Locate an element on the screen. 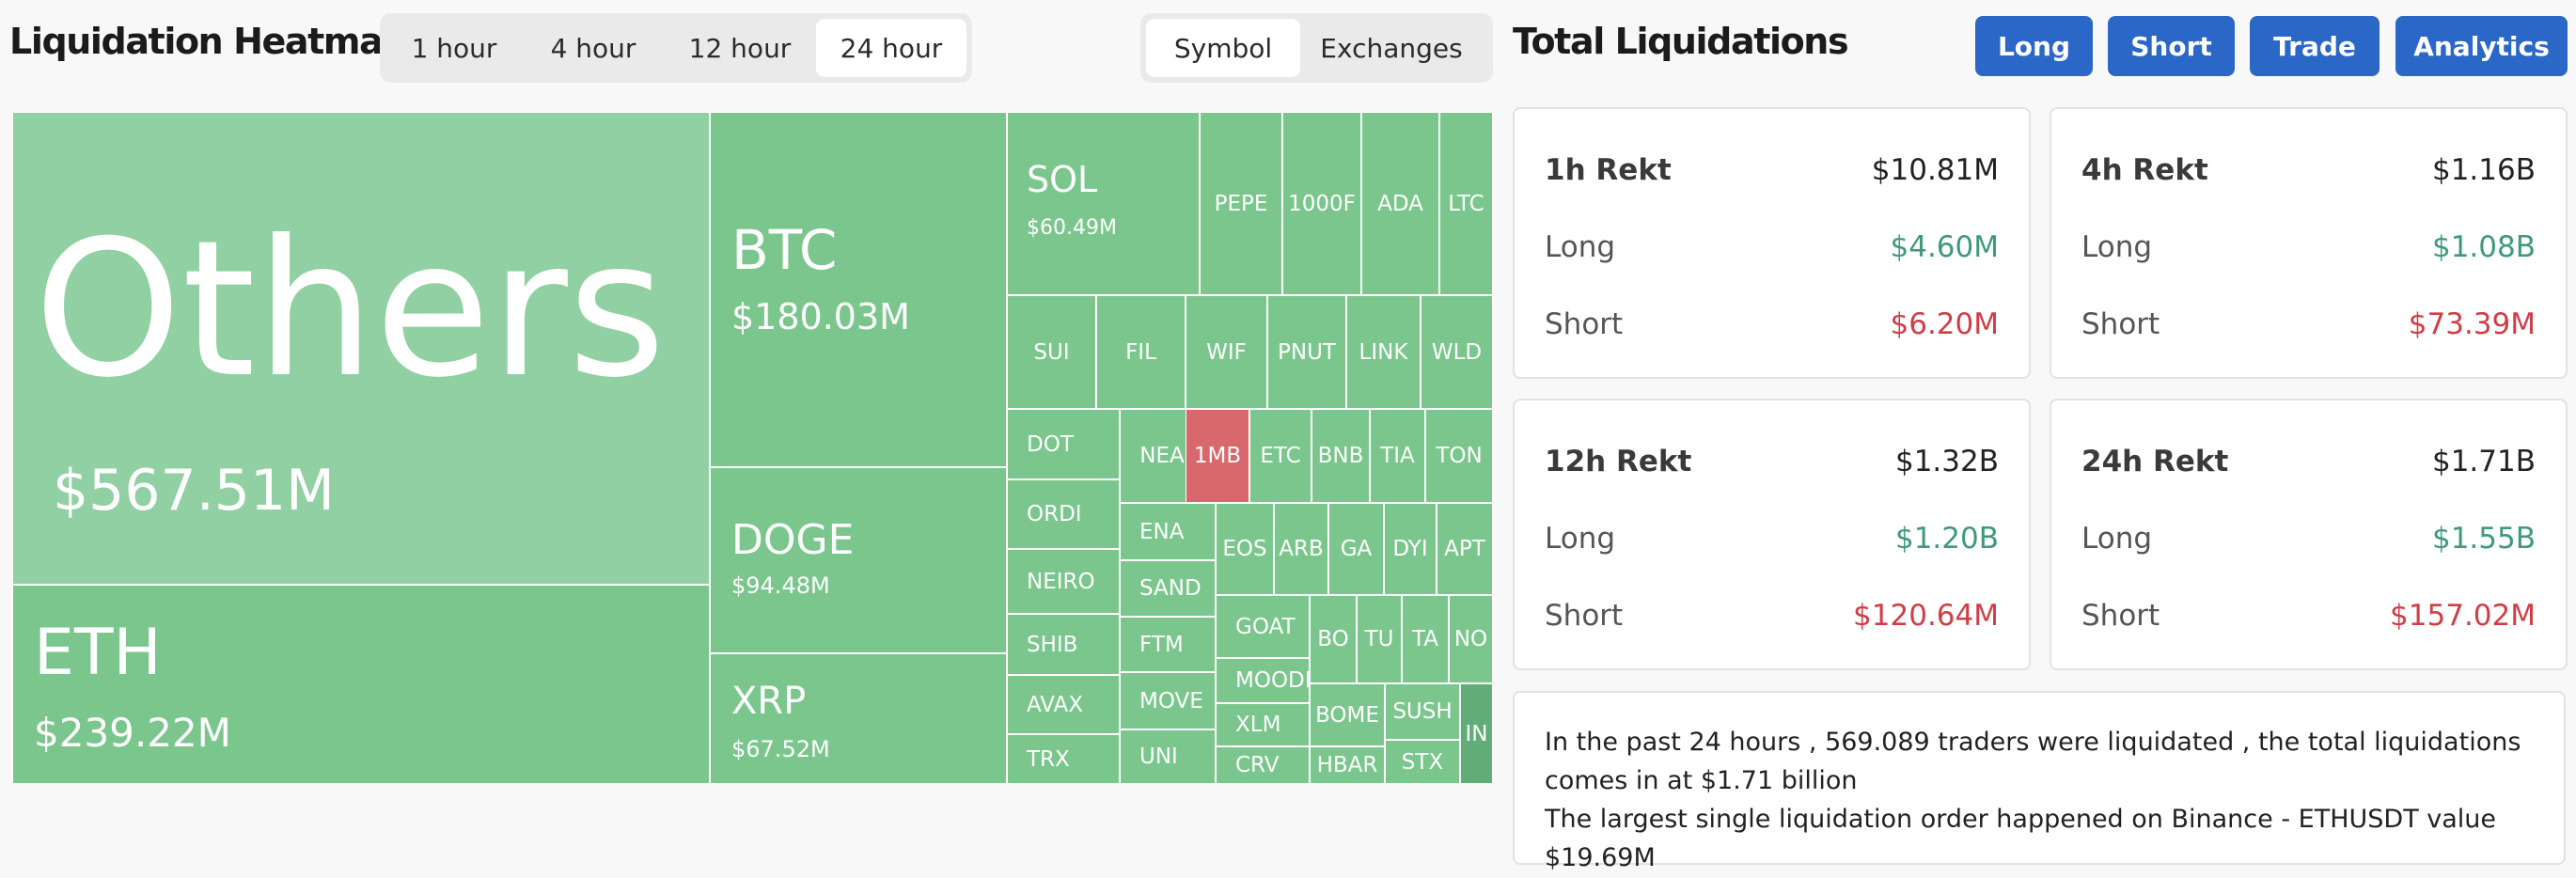 This screenshot has height=878, width=2576. timeframe-tabs: 1 hour 4 hour 12 hour 24 hour is located at coordinates (676, 48).